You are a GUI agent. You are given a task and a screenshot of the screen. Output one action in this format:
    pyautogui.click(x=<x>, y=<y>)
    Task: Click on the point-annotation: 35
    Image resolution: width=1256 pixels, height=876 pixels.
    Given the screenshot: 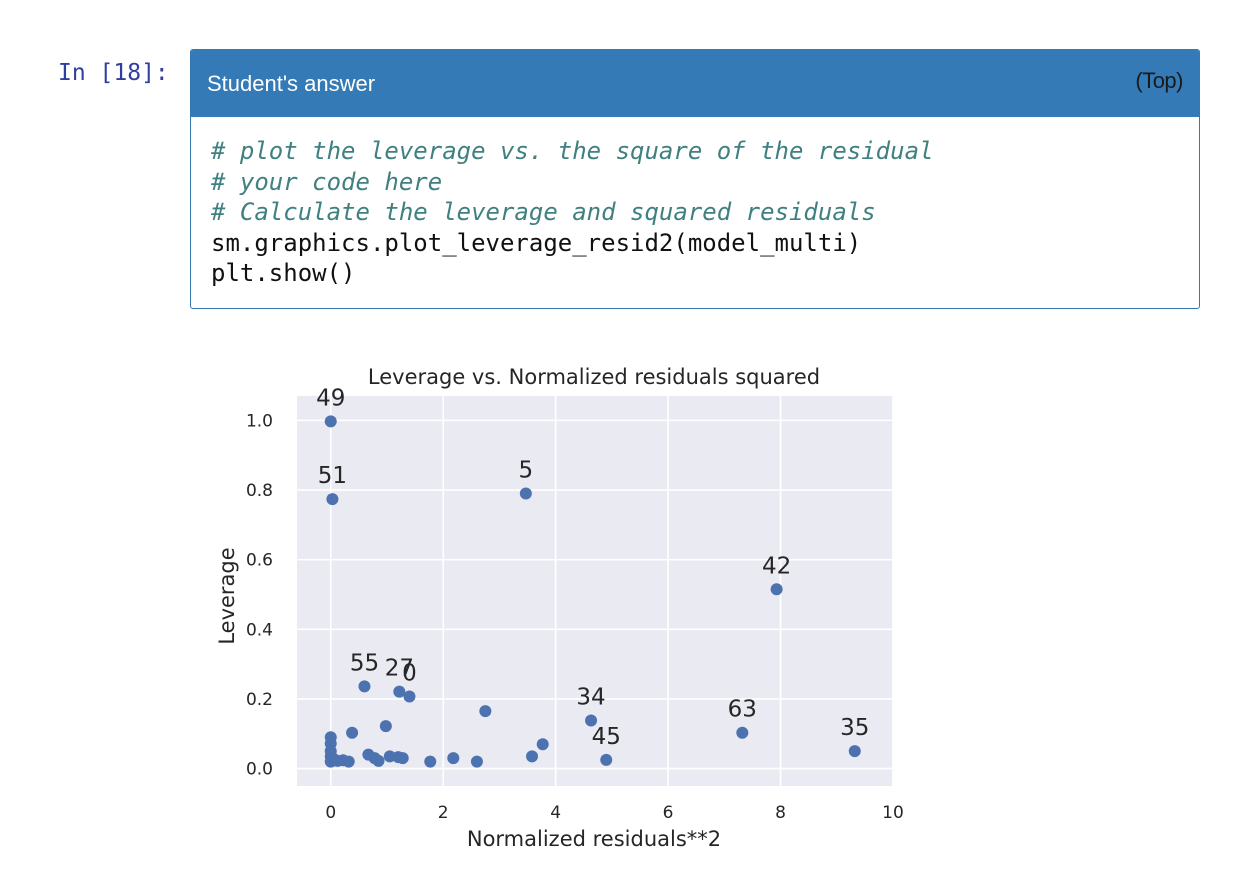 What is the action you would take?
    pyautogui.click(x=854, y=728)
    